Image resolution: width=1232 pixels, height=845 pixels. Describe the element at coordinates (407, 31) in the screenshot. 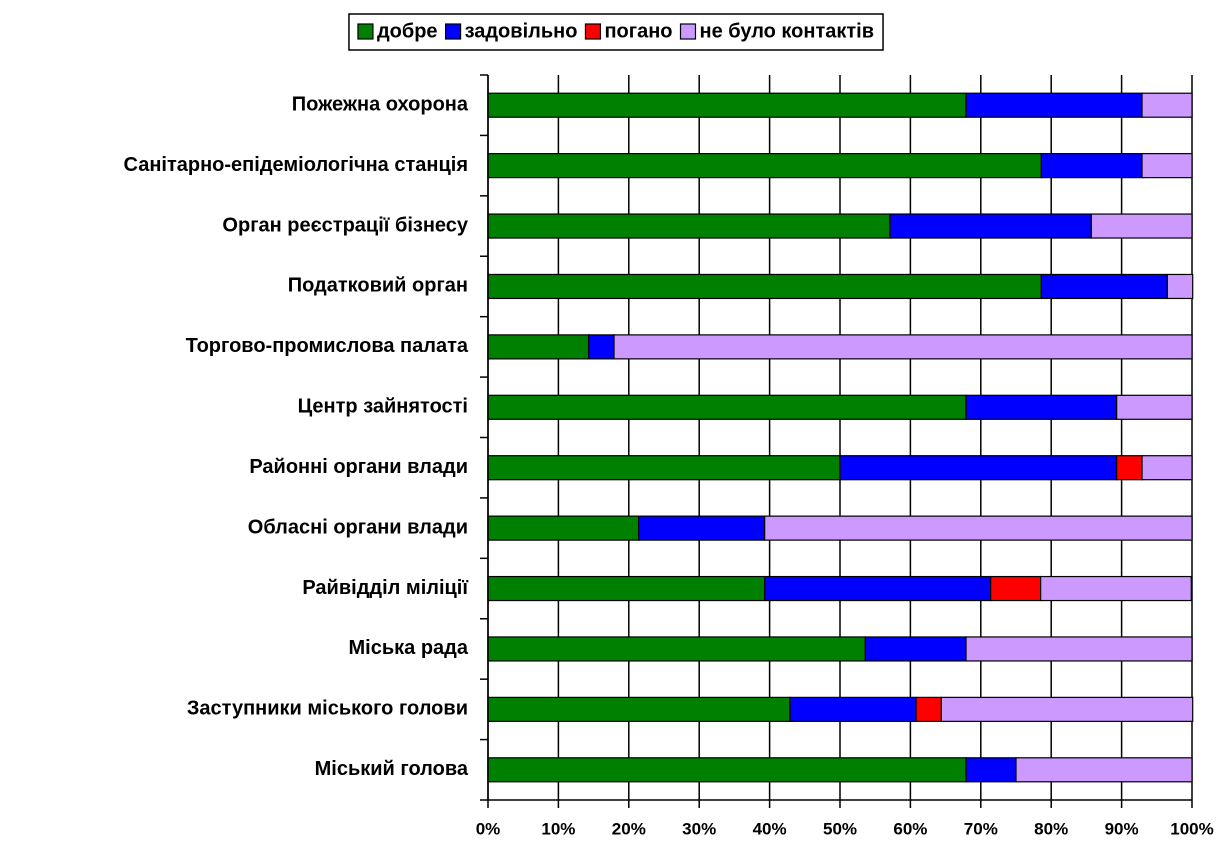

I see `legend-label: добре` at that location.